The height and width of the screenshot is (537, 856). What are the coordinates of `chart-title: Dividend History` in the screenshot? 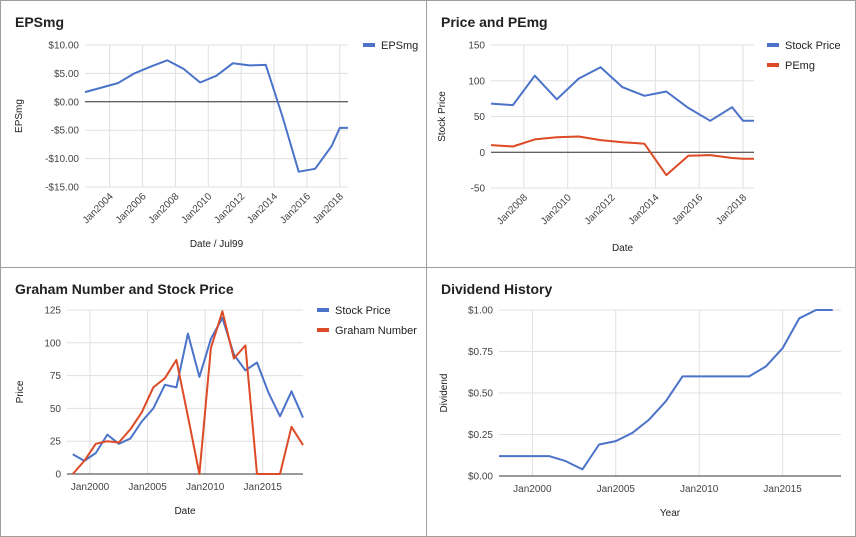 It's located at (496, 289).